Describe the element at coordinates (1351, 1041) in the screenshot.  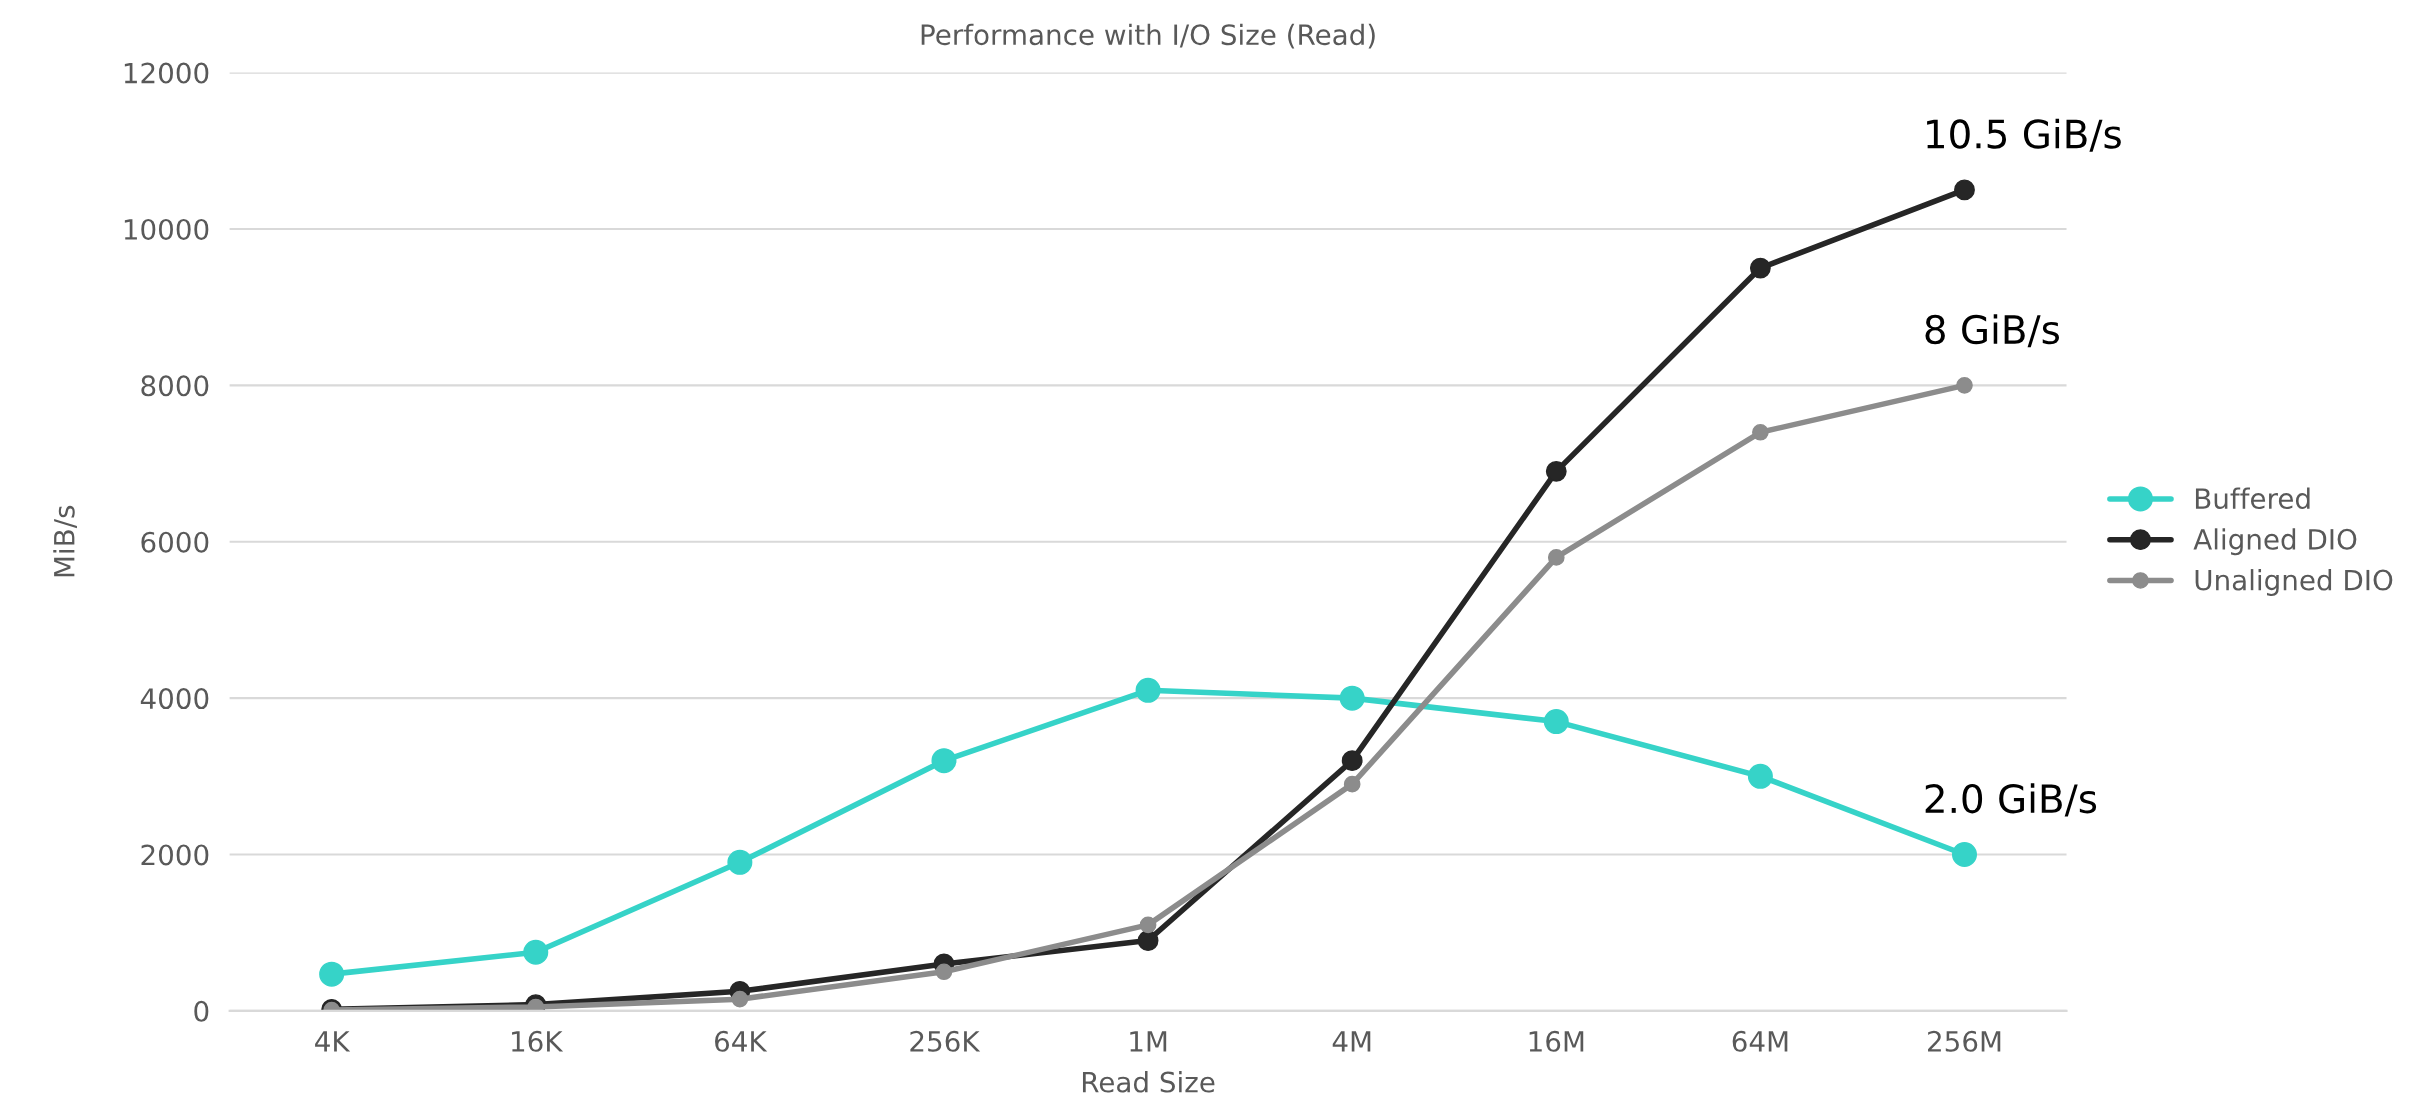
I see `x-tick-label: 4M` at that location.